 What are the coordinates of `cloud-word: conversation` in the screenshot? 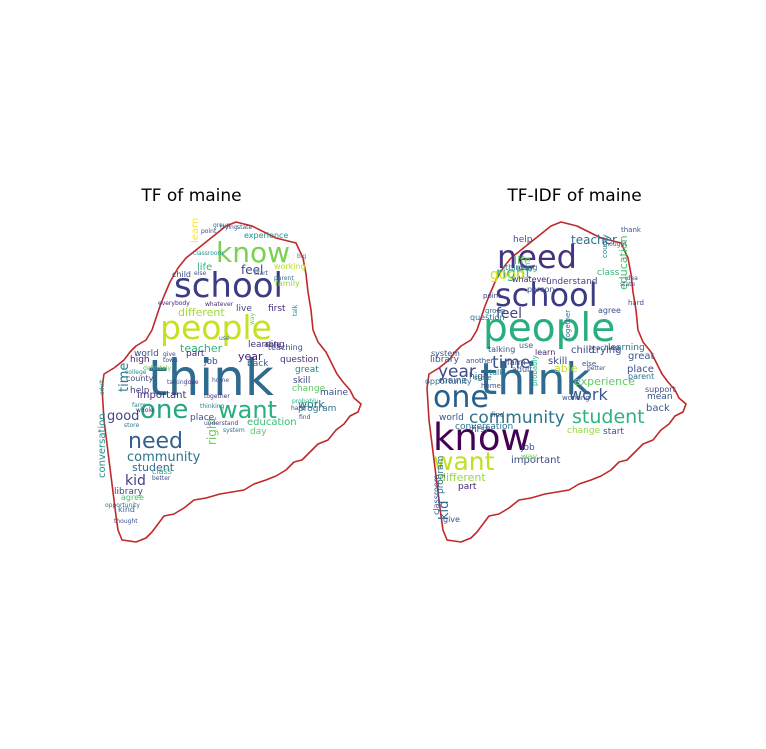 It's located at (102, 445).